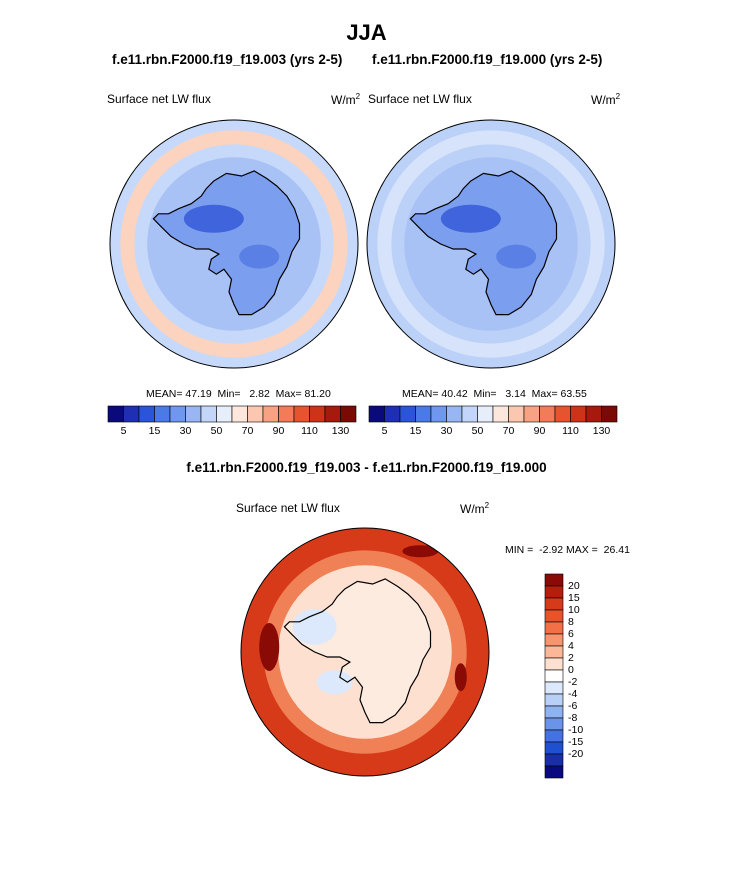  I want to click on panel-a-colorbar-labels: 5 15 30 50 70 90 110 130, so click(232, 432).